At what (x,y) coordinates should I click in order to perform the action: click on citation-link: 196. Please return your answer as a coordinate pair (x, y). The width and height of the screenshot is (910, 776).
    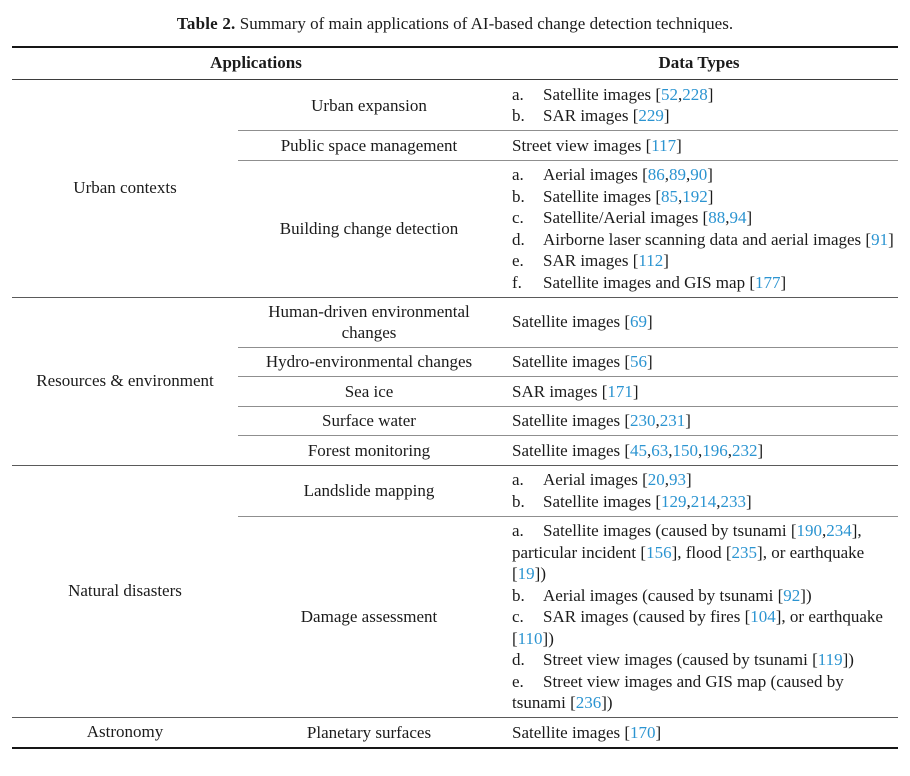
    Looking at the image, I should click on (715, 450).